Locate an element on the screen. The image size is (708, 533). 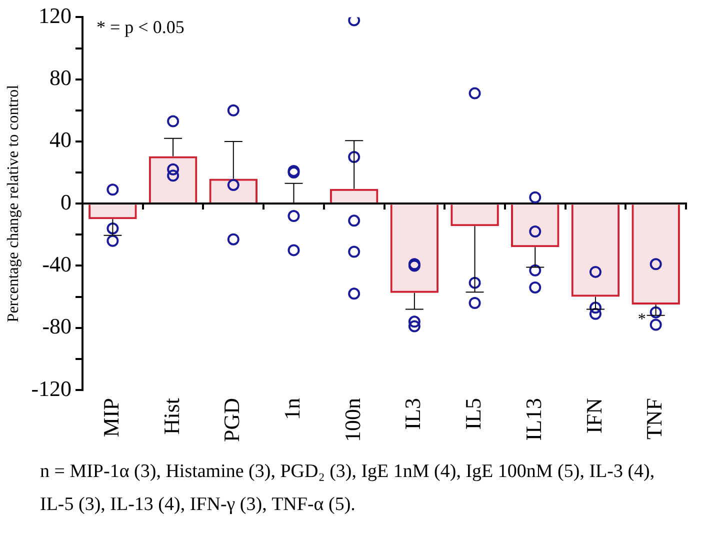
x-tick-label: Hist is located at coordinates (171, 416).